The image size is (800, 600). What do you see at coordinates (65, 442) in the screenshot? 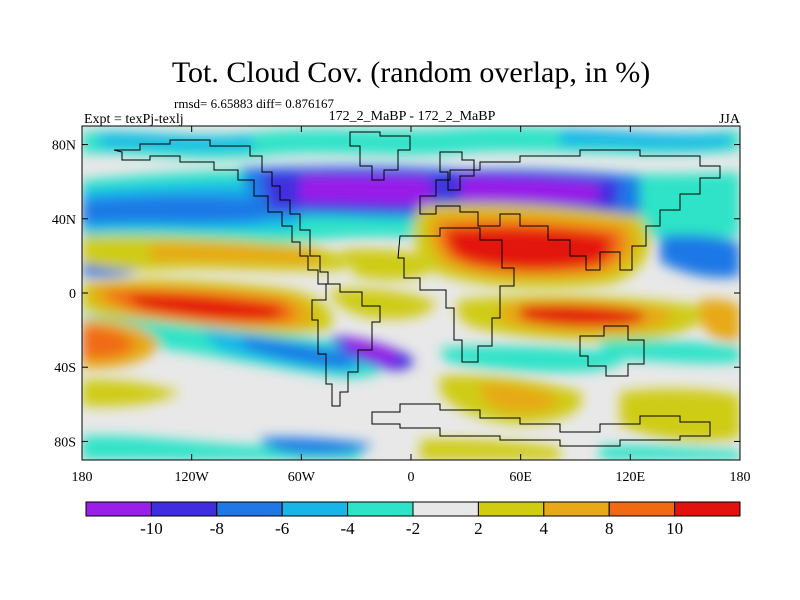
I see `y-tick-label: 80S` at bounding box center [65, 442].